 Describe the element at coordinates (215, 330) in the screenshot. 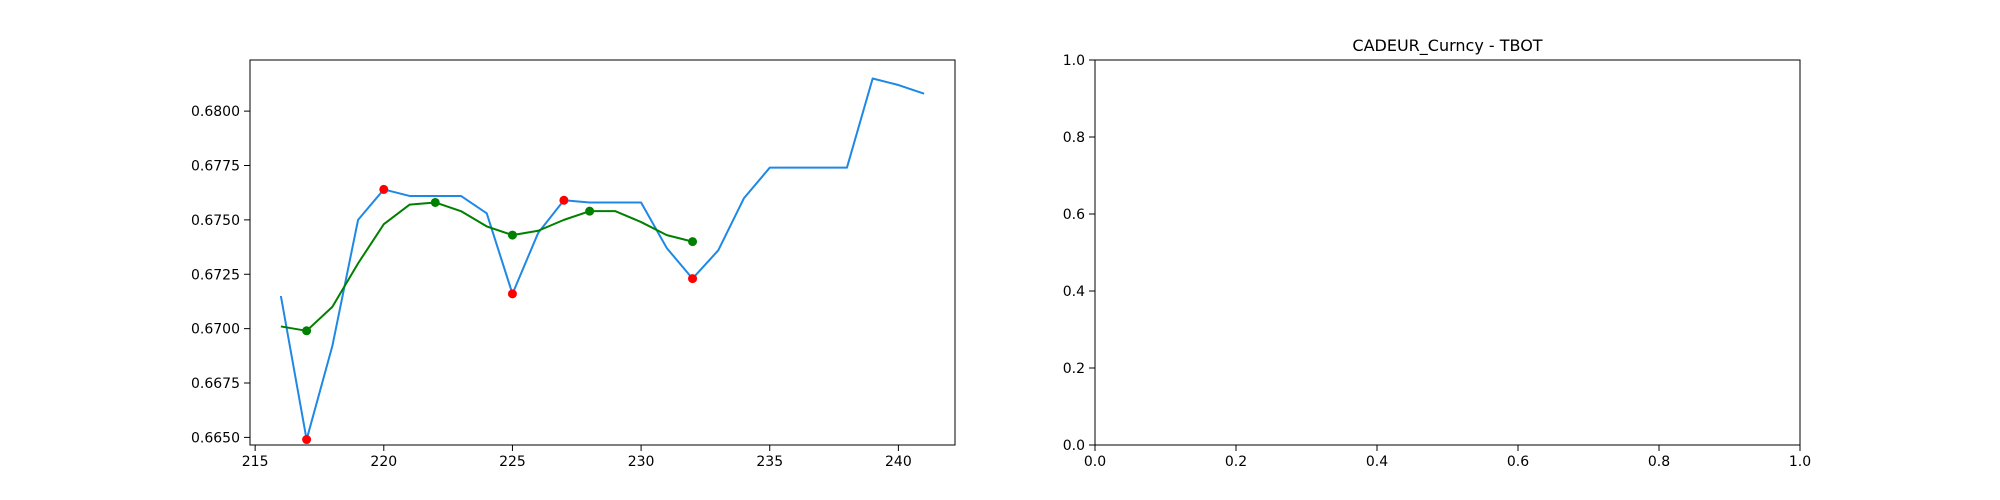

I see `left-y-tick-label: 0.6700` at that location.